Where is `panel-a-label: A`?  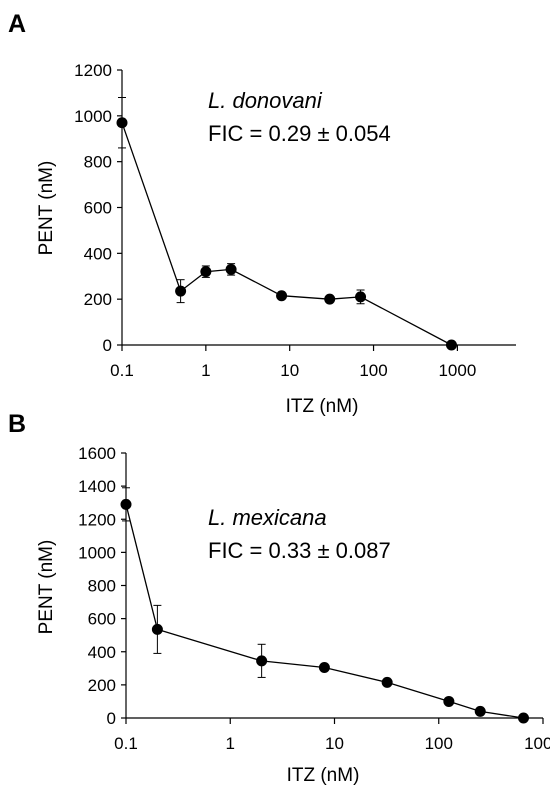 panel-a-label: A is located at coordinates (17, 24).